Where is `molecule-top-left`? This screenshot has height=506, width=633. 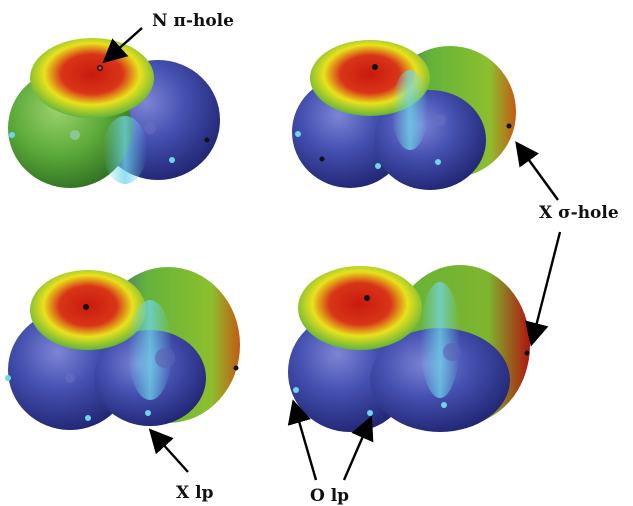
molecule-top-left is located at coordinates (114, 113).